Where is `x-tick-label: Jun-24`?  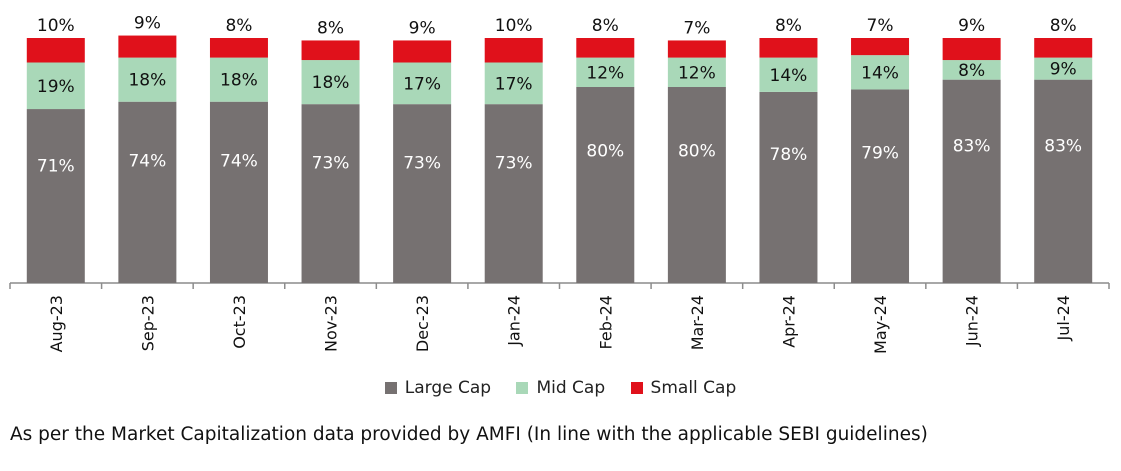 x-tick-label: Jun-24 is located at coordinates (972, 321).